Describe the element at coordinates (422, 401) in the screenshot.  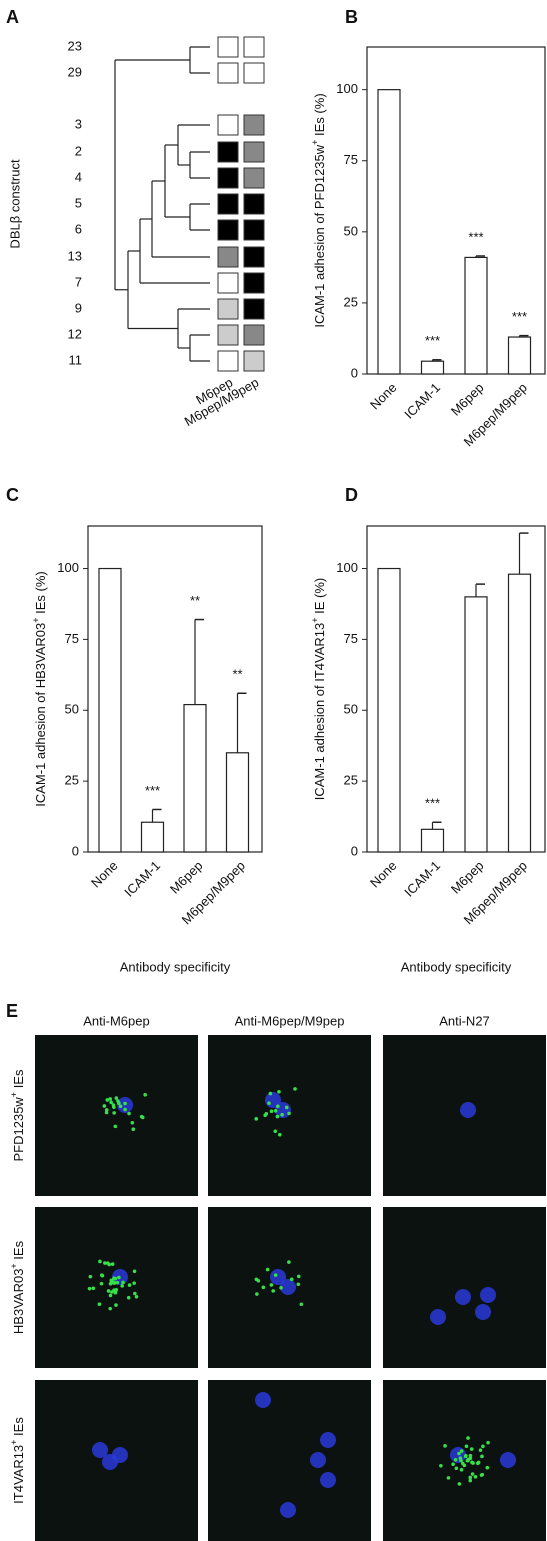
I see `x-tick-label: ICAM-1` at that location.